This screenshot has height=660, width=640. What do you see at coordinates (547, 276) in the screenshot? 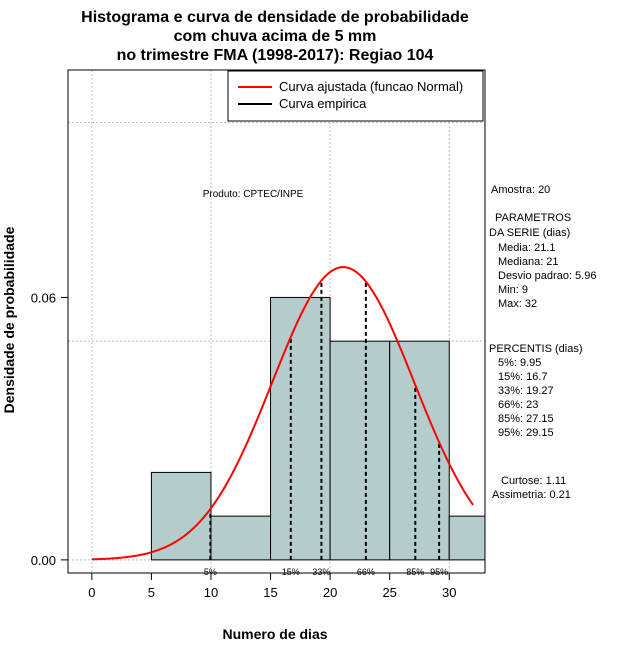
I see `param-desvio: Desvio padrao: 5.96` at bounding box center [547, 276].